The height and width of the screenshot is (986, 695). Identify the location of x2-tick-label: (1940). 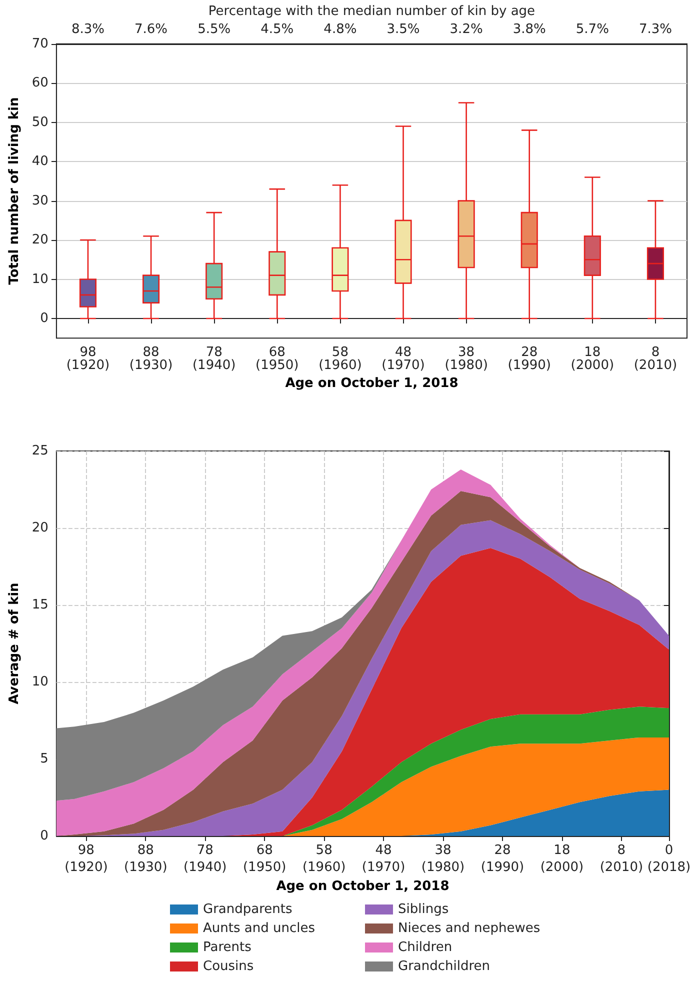
(205, 867).